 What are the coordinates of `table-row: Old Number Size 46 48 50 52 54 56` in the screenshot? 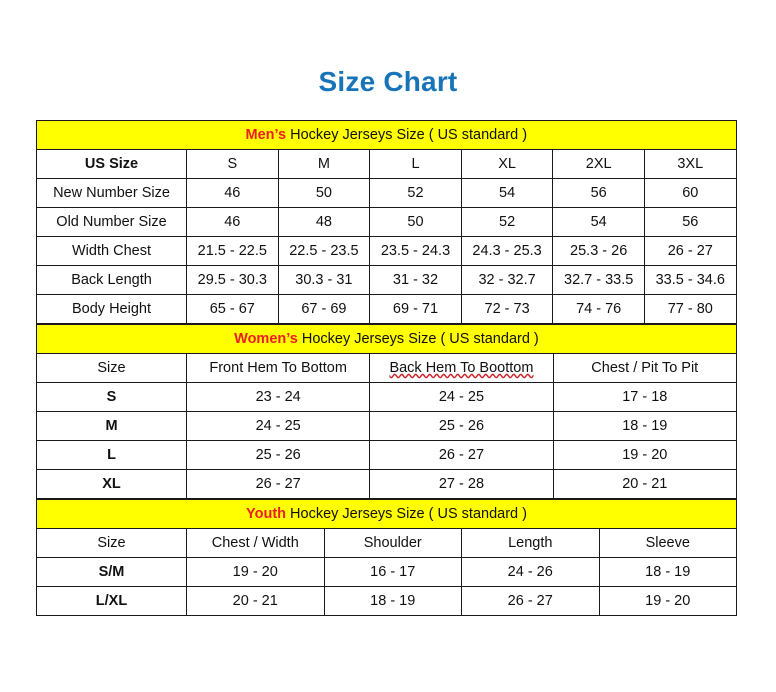 It's located at (386, 222).